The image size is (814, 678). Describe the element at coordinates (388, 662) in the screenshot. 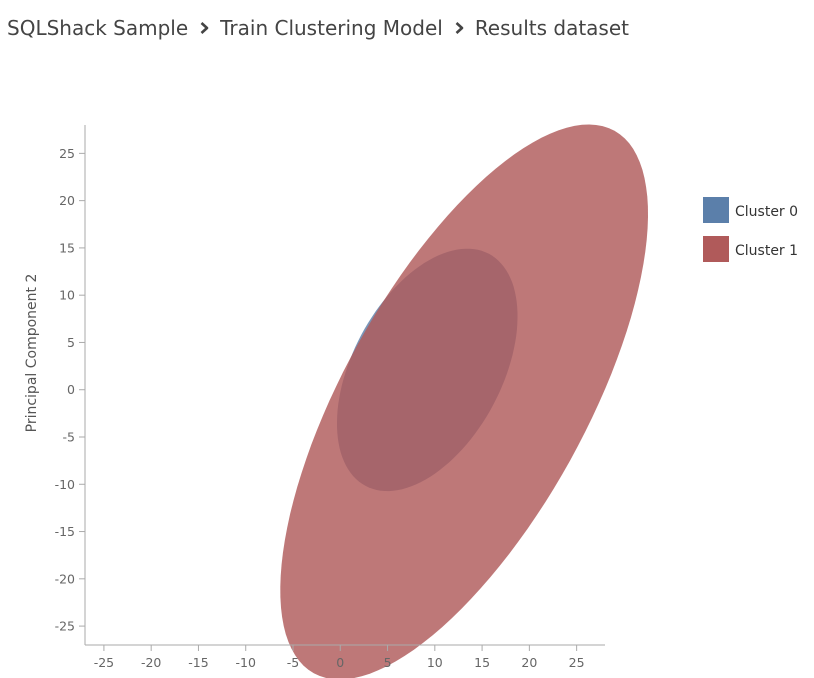

I see `x-tick-label: 5` at that location.